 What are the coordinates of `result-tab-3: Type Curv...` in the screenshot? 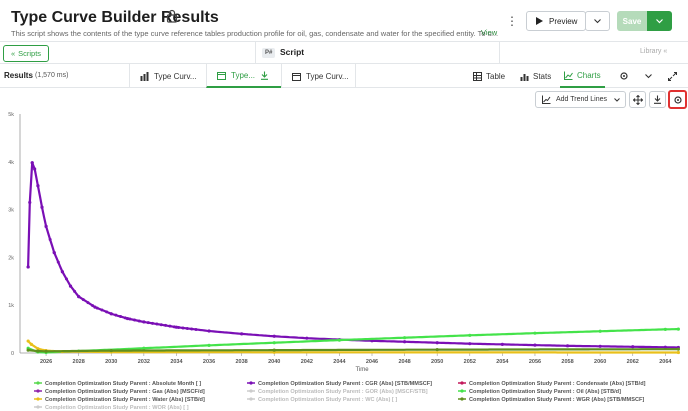 It's located at (318, 76).